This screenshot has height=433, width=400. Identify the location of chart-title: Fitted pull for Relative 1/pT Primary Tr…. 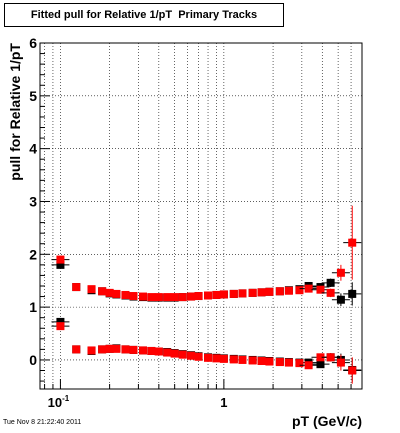
(144, 15).